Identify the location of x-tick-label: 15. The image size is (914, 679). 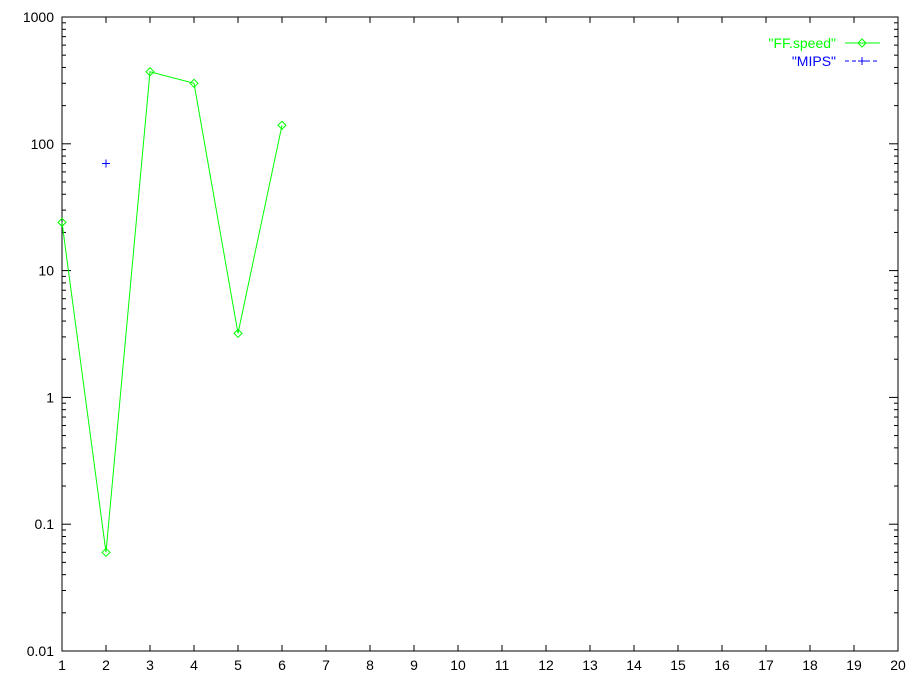
(678, 665).